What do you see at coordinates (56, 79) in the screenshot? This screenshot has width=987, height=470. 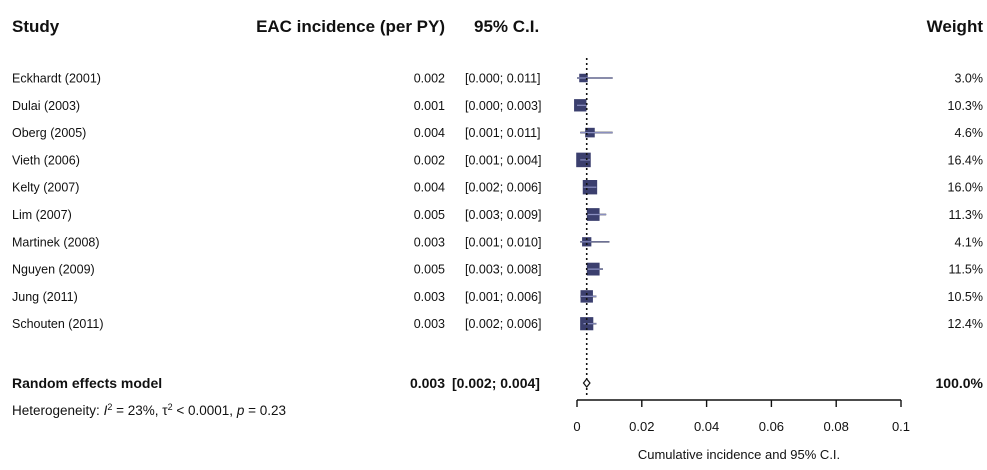 I see `study-label: Eckhardt (2001)` at bounding box center [56, 79].